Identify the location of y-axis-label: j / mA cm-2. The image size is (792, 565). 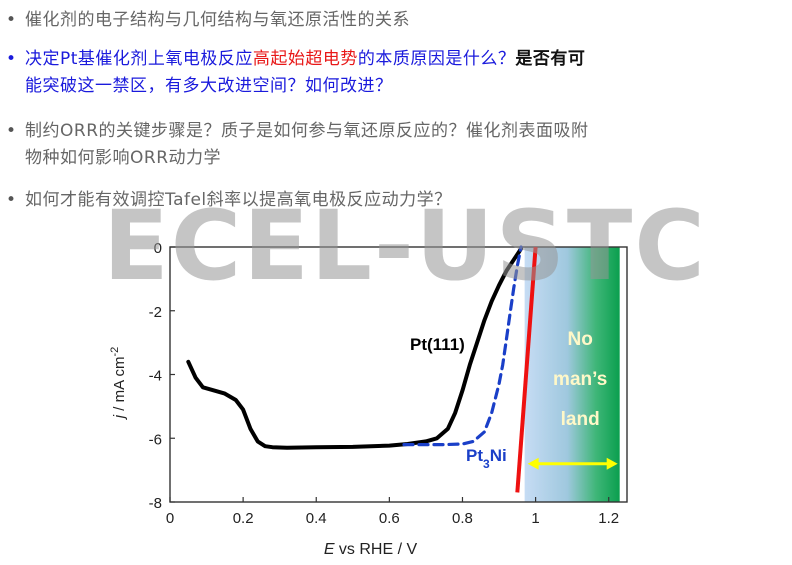
(118, 383).